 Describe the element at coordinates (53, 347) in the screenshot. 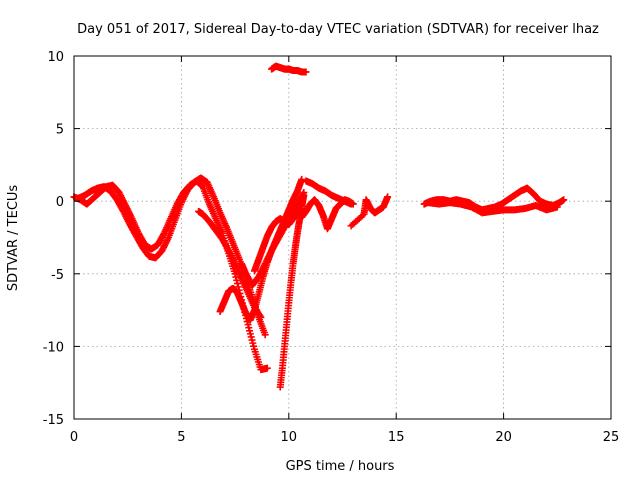

I see `y-tick-label: -10` at that location.